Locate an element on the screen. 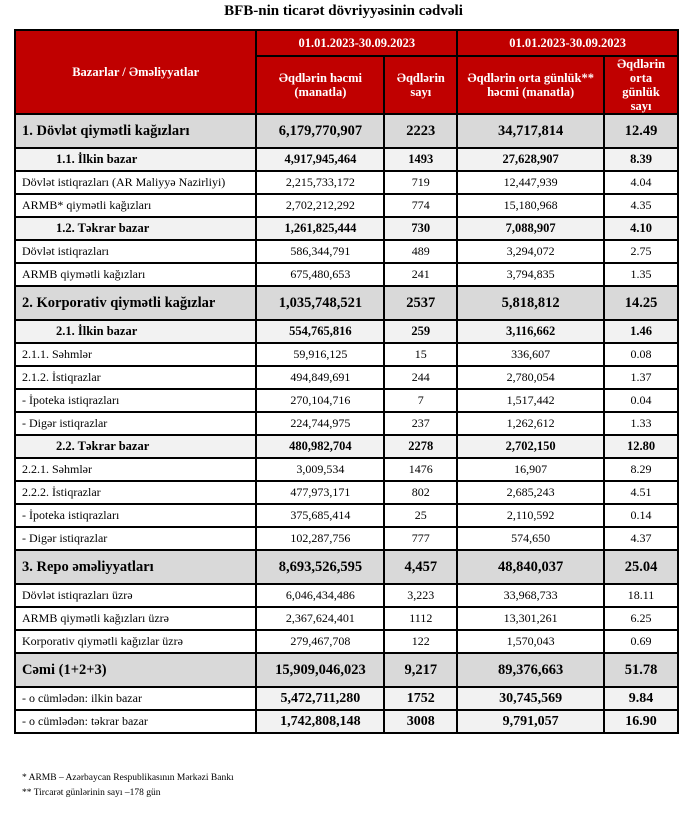  footnote-trading-days: ** Tircarət günlərinin sayı –178 gün is located at coordinates (91, 793).